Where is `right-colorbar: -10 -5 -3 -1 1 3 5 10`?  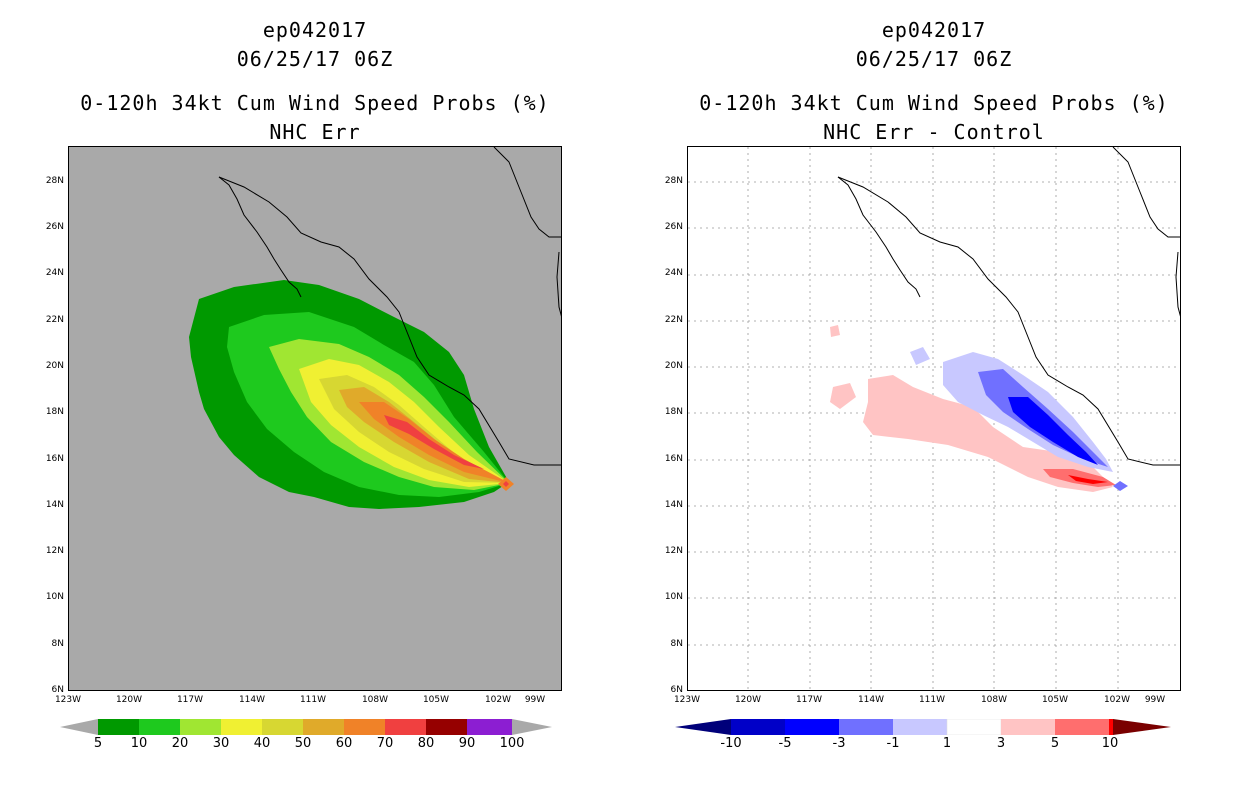
right-colorbar: -10 -5 -3 -1 1 3 5 10 is located at coordinates (925, 738).